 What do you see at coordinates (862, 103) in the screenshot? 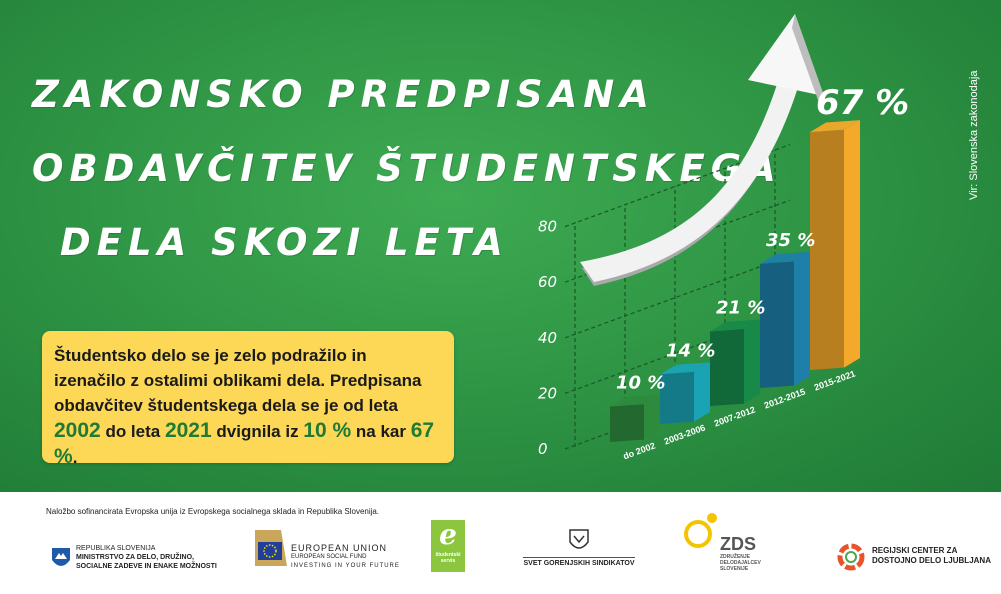
I see `bar-value-label: 67 %` at bounding box center [862, 103].